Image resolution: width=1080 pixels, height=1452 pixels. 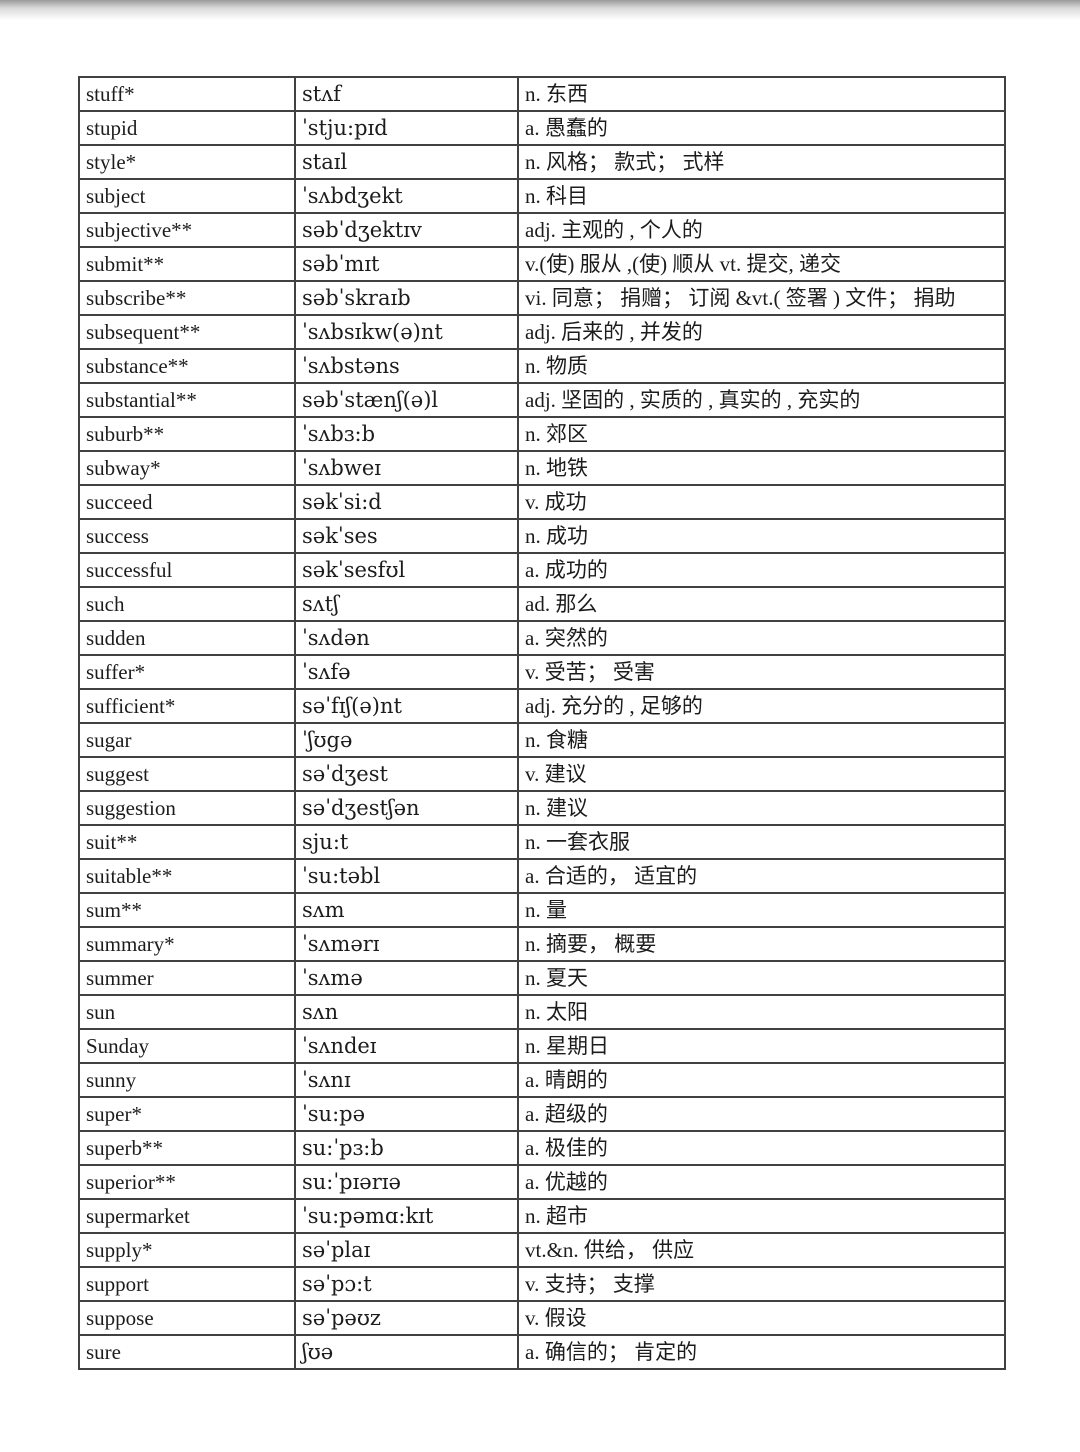 I want to click on vocab-row: support səˈpɔ:t v. 支持； 支撑, so click(x=542, y=1284).